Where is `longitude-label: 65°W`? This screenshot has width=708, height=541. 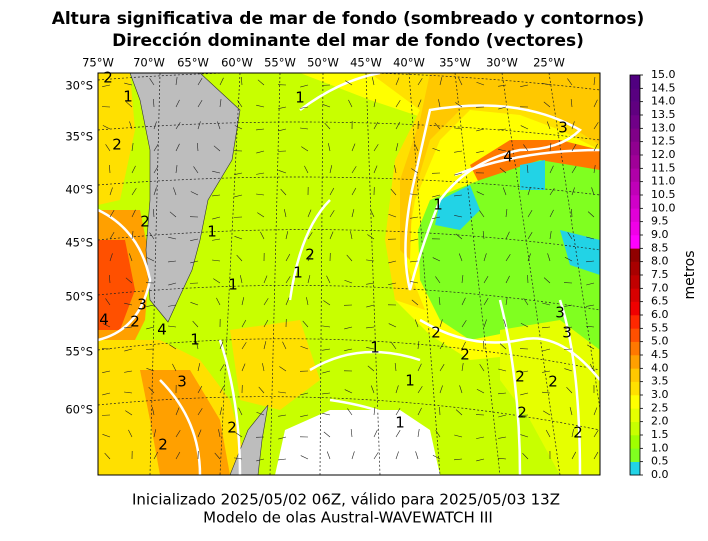
longitude-label: 65°W is located at coordinates (193, 63).